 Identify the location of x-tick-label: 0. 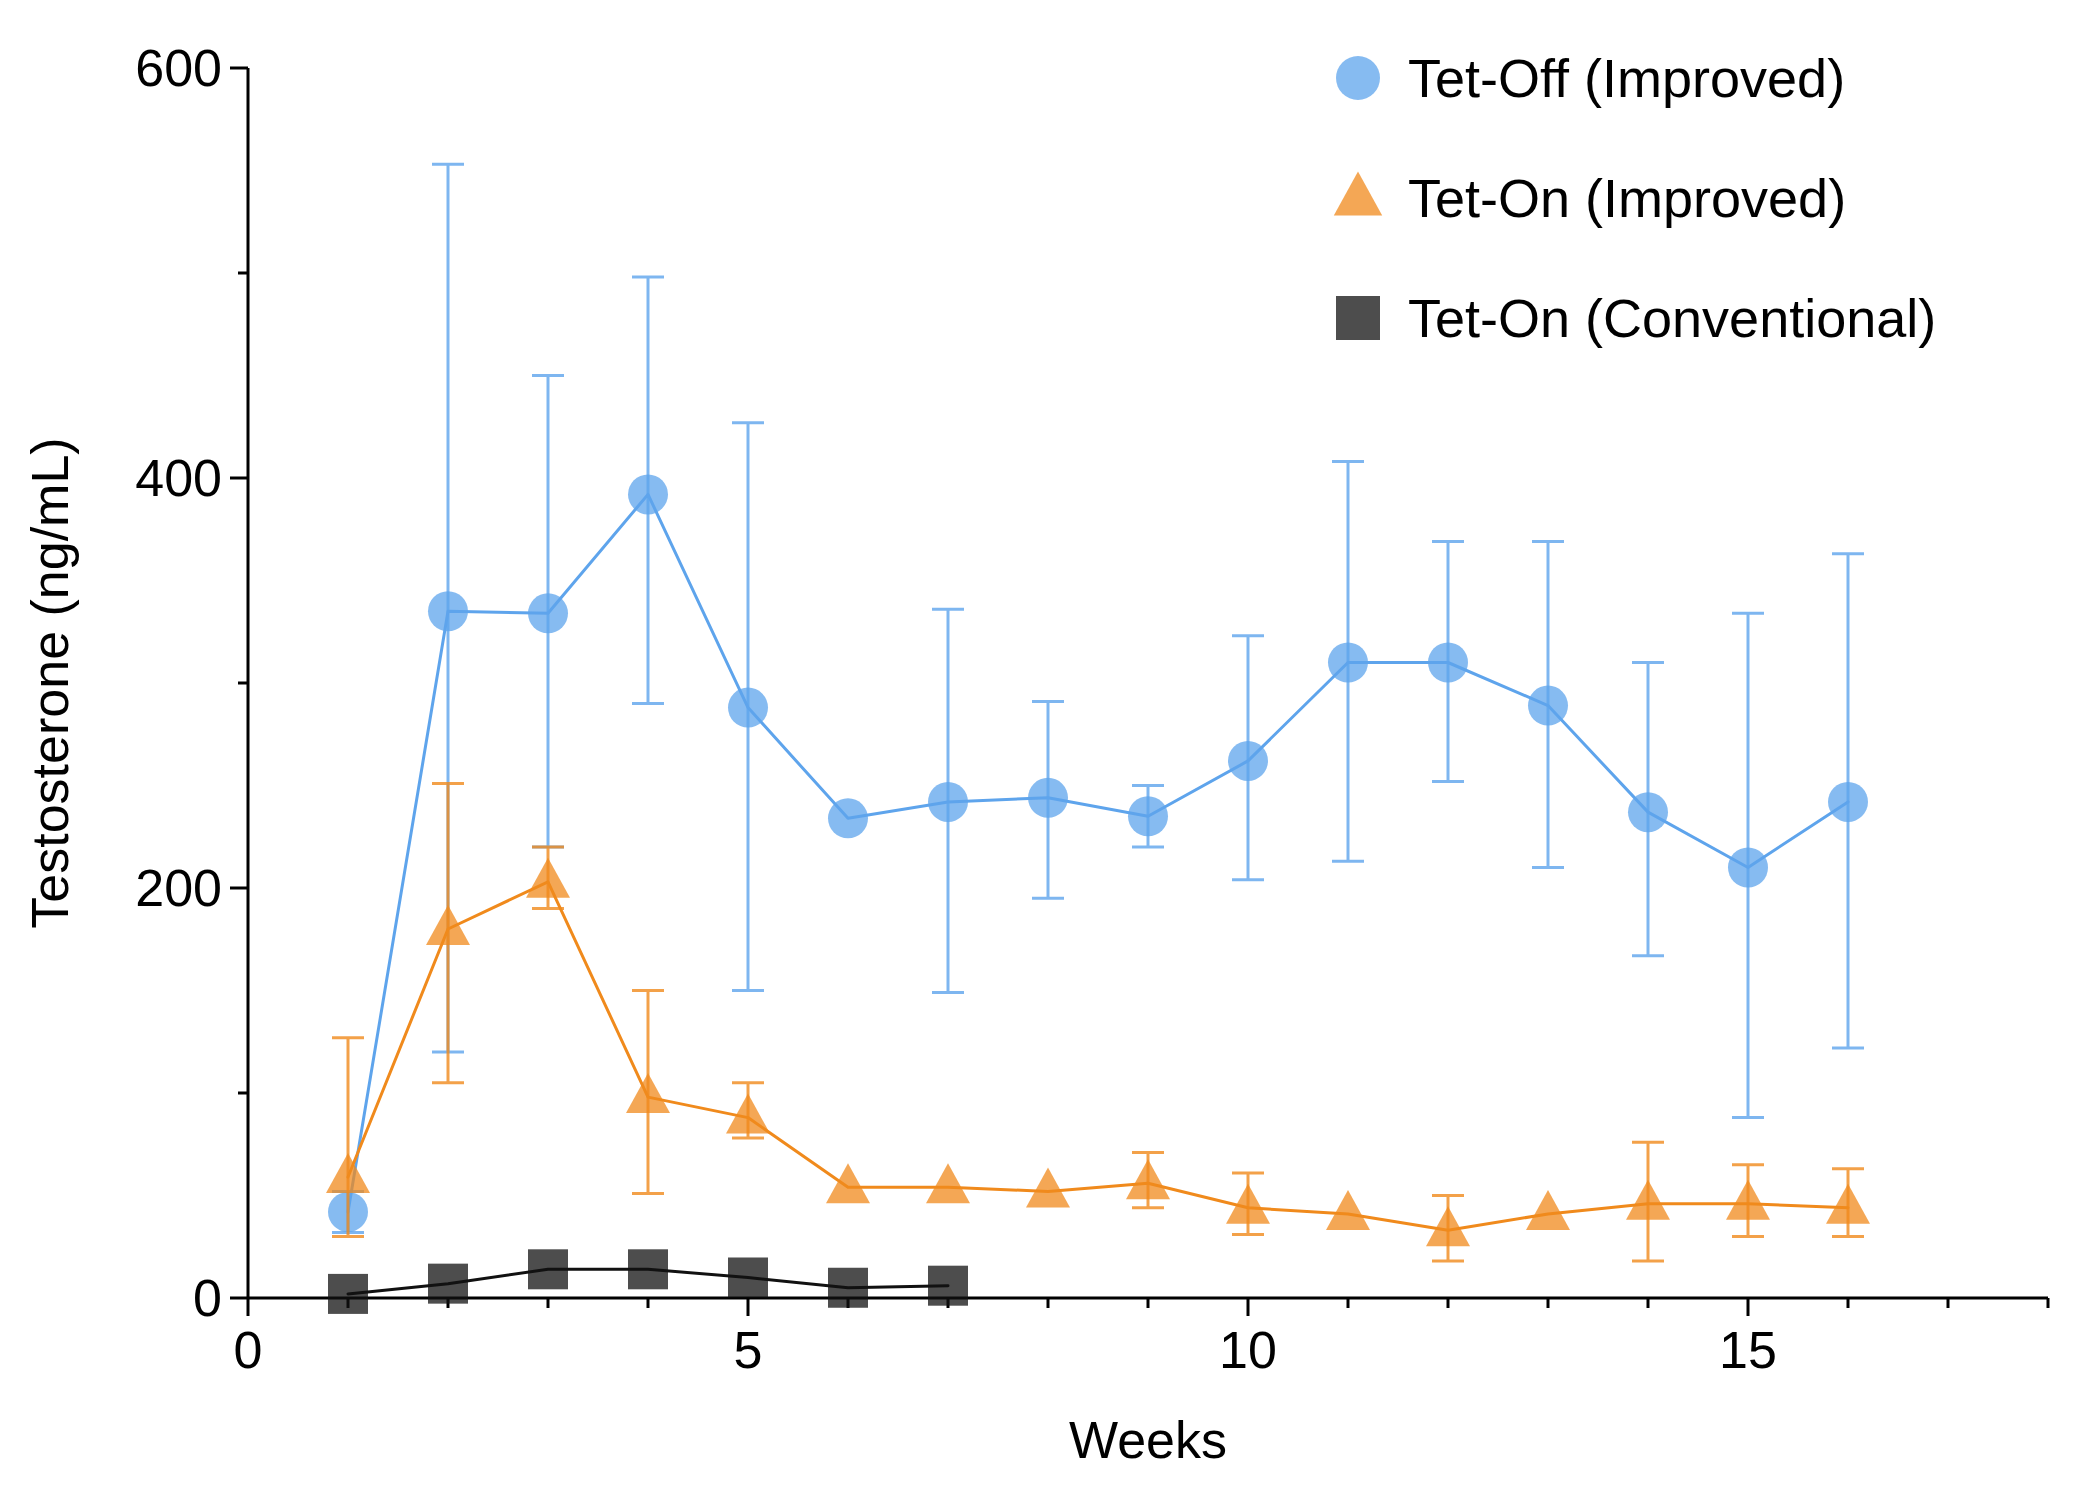
(248, 1350).